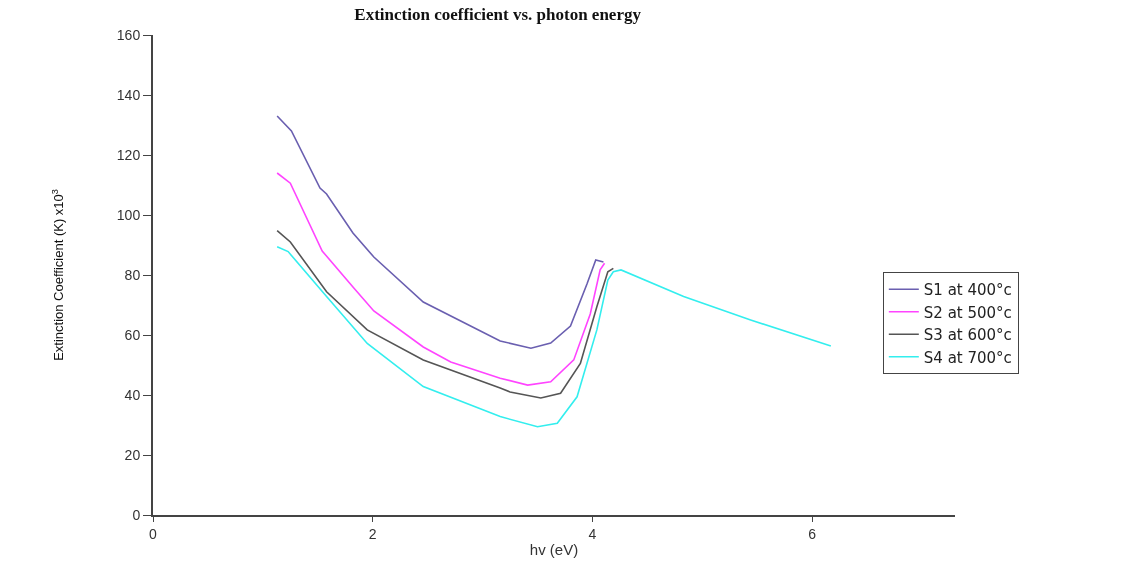 The height and width of the screenshot is (569, 1131). I want to click on x-axis-title: hv (eV), so click(554, 550).